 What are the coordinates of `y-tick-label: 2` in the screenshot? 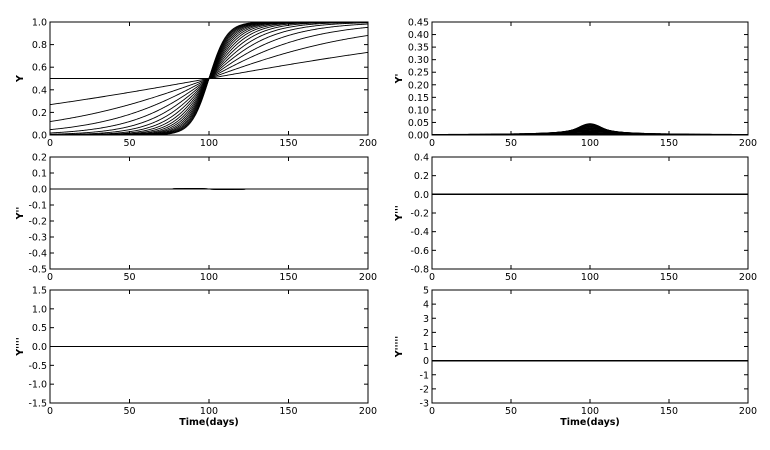 It's located at (426, 333).